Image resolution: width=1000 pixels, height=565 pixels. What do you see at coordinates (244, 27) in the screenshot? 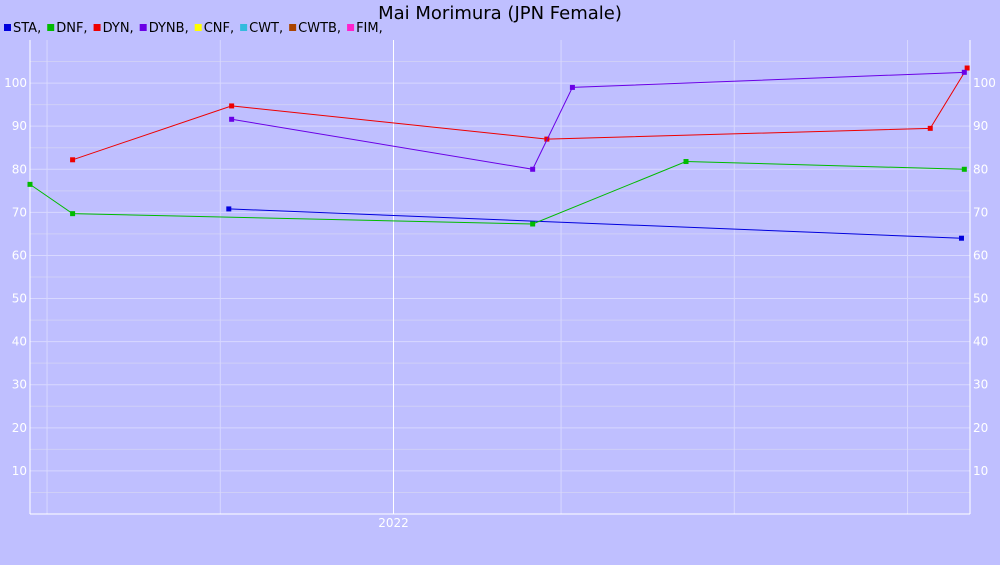
I see `legend-swatch-cwt` at bounding box center [244, 27].